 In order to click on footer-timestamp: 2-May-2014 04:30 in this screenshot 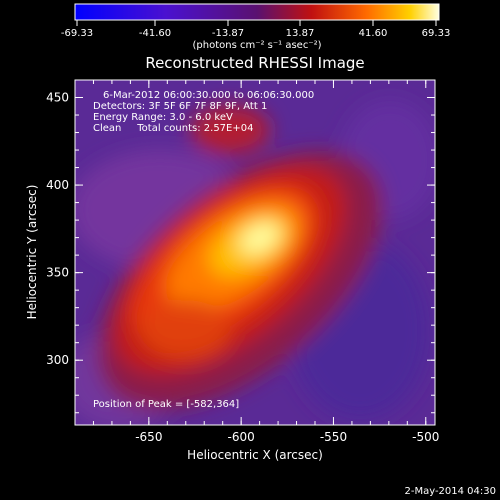, I will do `click(450, 491)`.